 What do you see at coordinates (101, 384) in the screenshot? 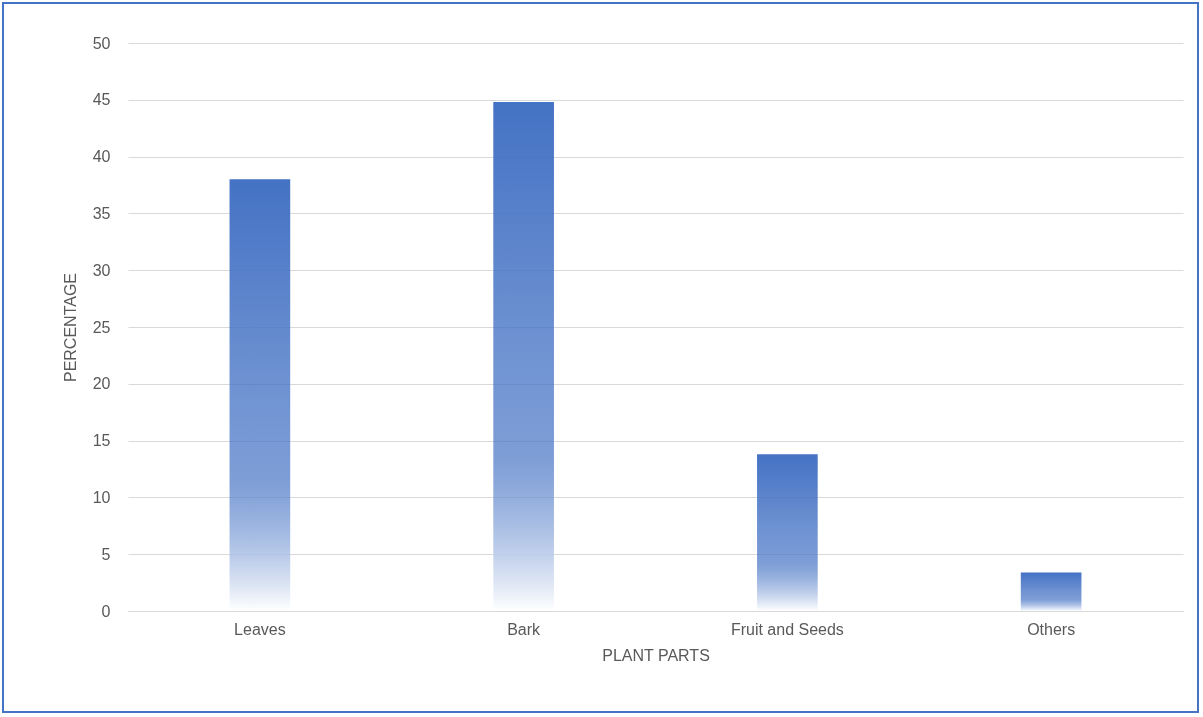
I see `y-tick-label: 20` at bounding box center [101, 384].